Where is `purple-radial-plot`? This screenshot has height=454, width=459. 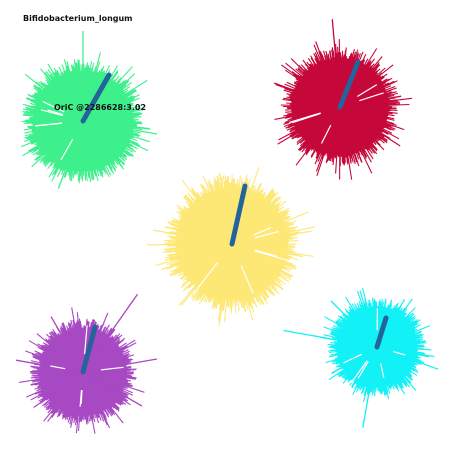 purple-radial-plot is located at coordinates (86, 363).